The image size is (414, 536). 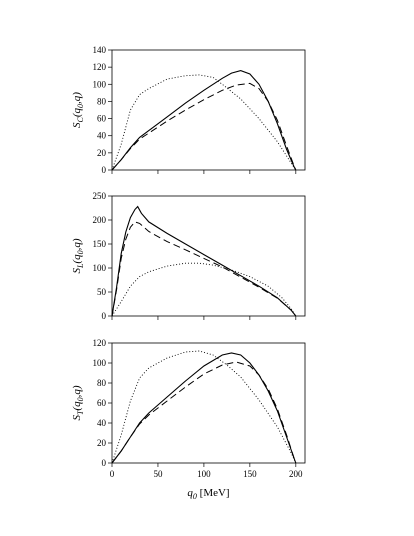 What do you see at coordinates (102, 292) in the screenshot?
I see `y-tick-label: 50` at bounding box center [102, 292].